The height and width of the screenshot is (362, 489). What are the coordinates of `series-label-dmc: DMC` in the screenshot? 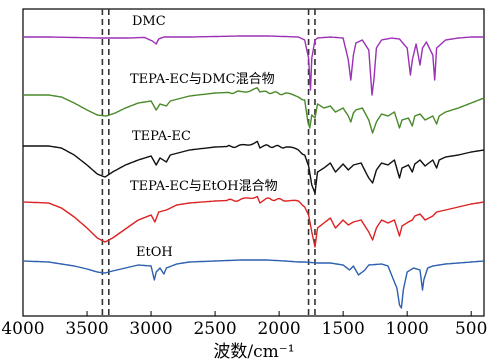 It's located at (149, 21).